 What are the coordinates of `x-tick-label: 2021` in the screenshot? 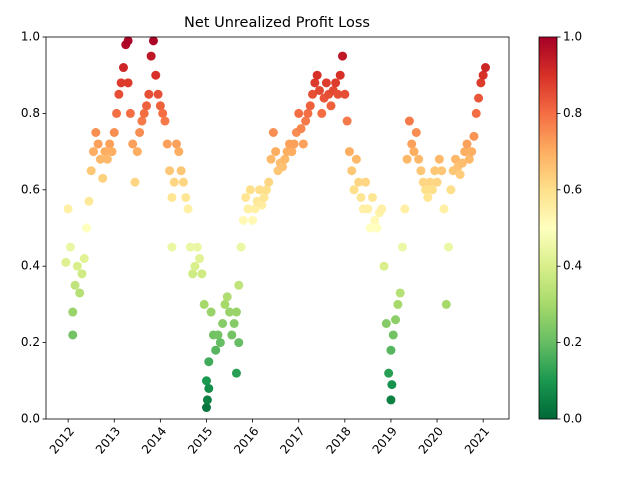 It's located at (477, 440).